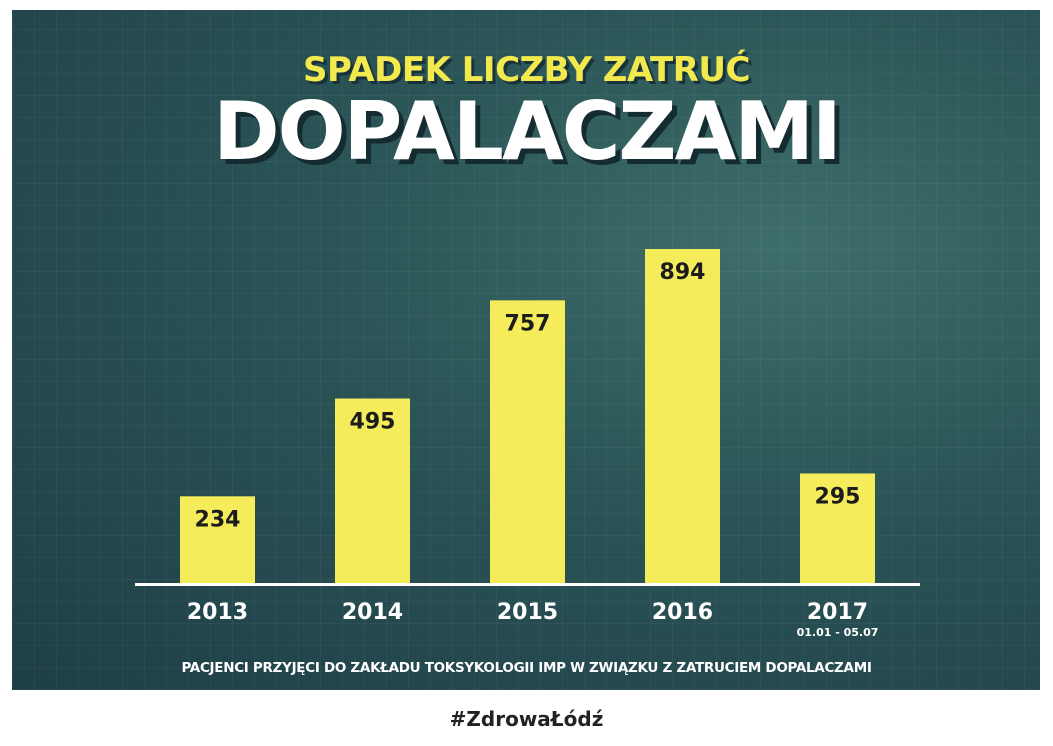 Image resolution: width=1053 pixels, height=746 pixels. Describe the element at coordinates (526, 719) in the screenshot. I see `hashtag: #ZdrowaŁódź` at that location.